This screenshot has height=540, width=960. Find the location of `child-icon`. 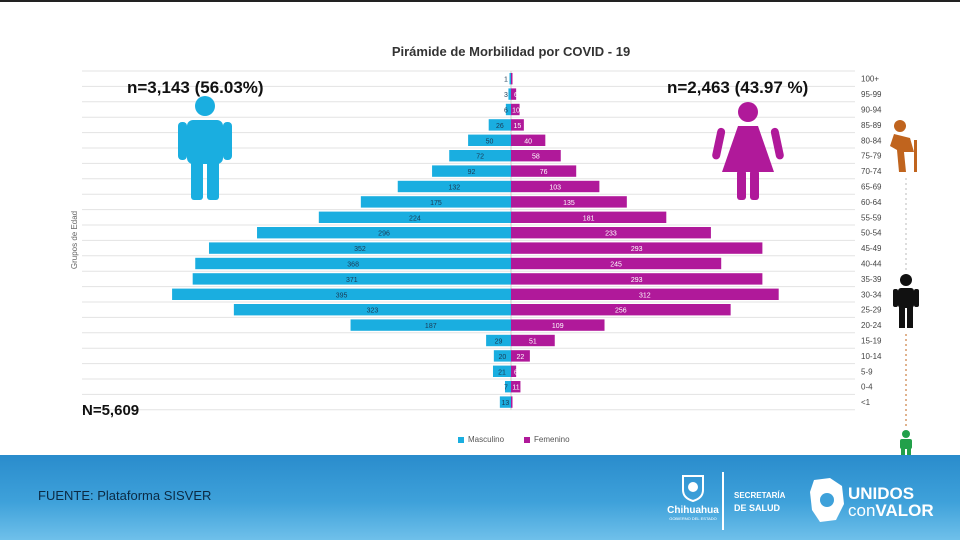

child-icon is located at coordinates (906, 444).